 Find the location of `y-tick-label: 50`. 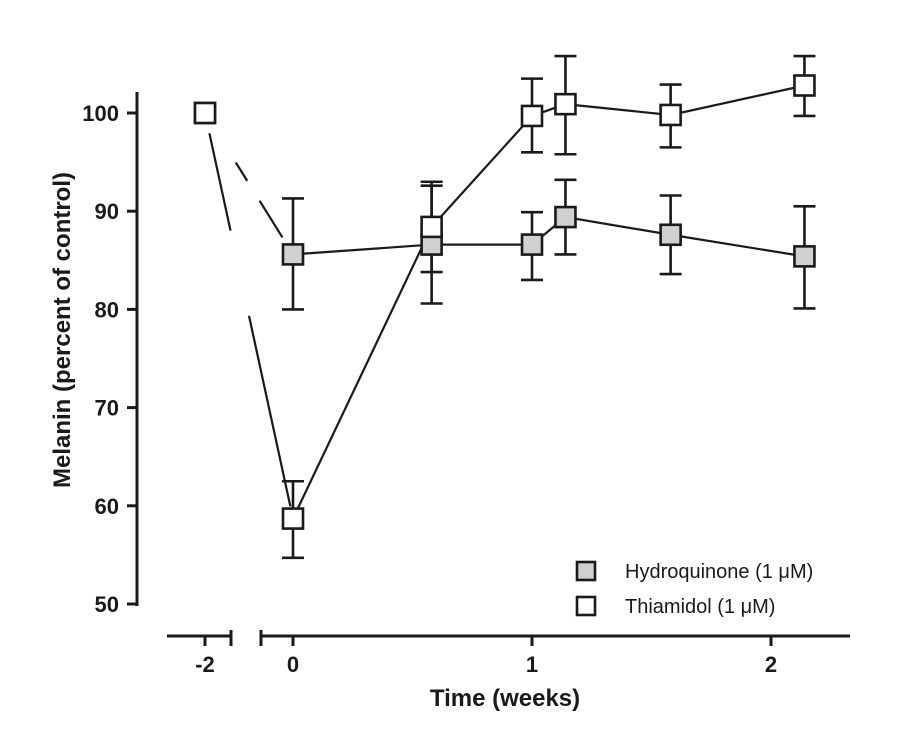

y-tick-label: 50 is located at coordinates (107, 604).